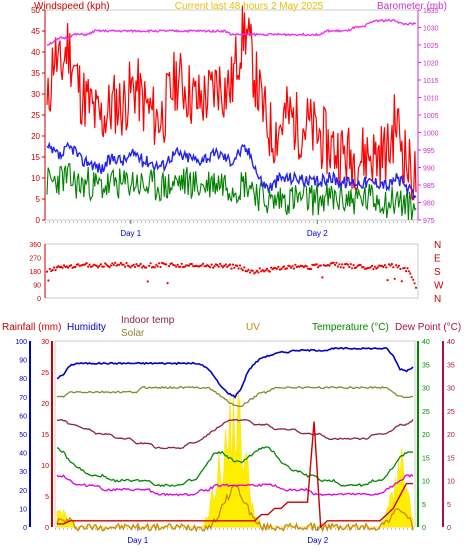 This screenshot has width=466, height=555. I want to click on direction-tick-label: 270, so click(35, 259).